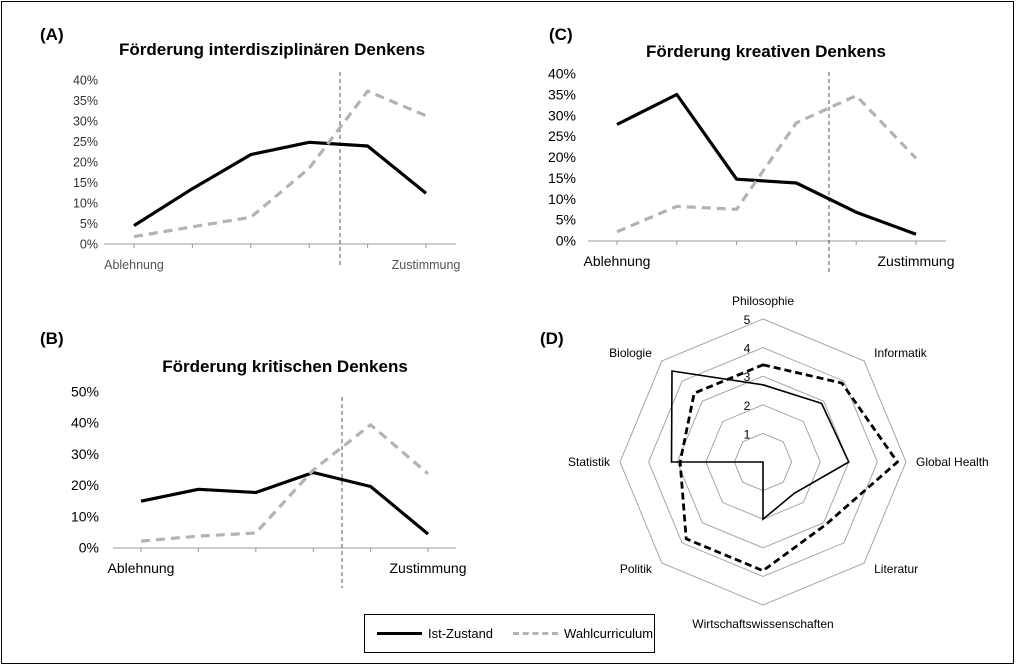 Image resolution: width=1017 pixels, height=667 pixels. I want to click on panel-b-xlabel-left: Ablehnung, so click(141, 568).